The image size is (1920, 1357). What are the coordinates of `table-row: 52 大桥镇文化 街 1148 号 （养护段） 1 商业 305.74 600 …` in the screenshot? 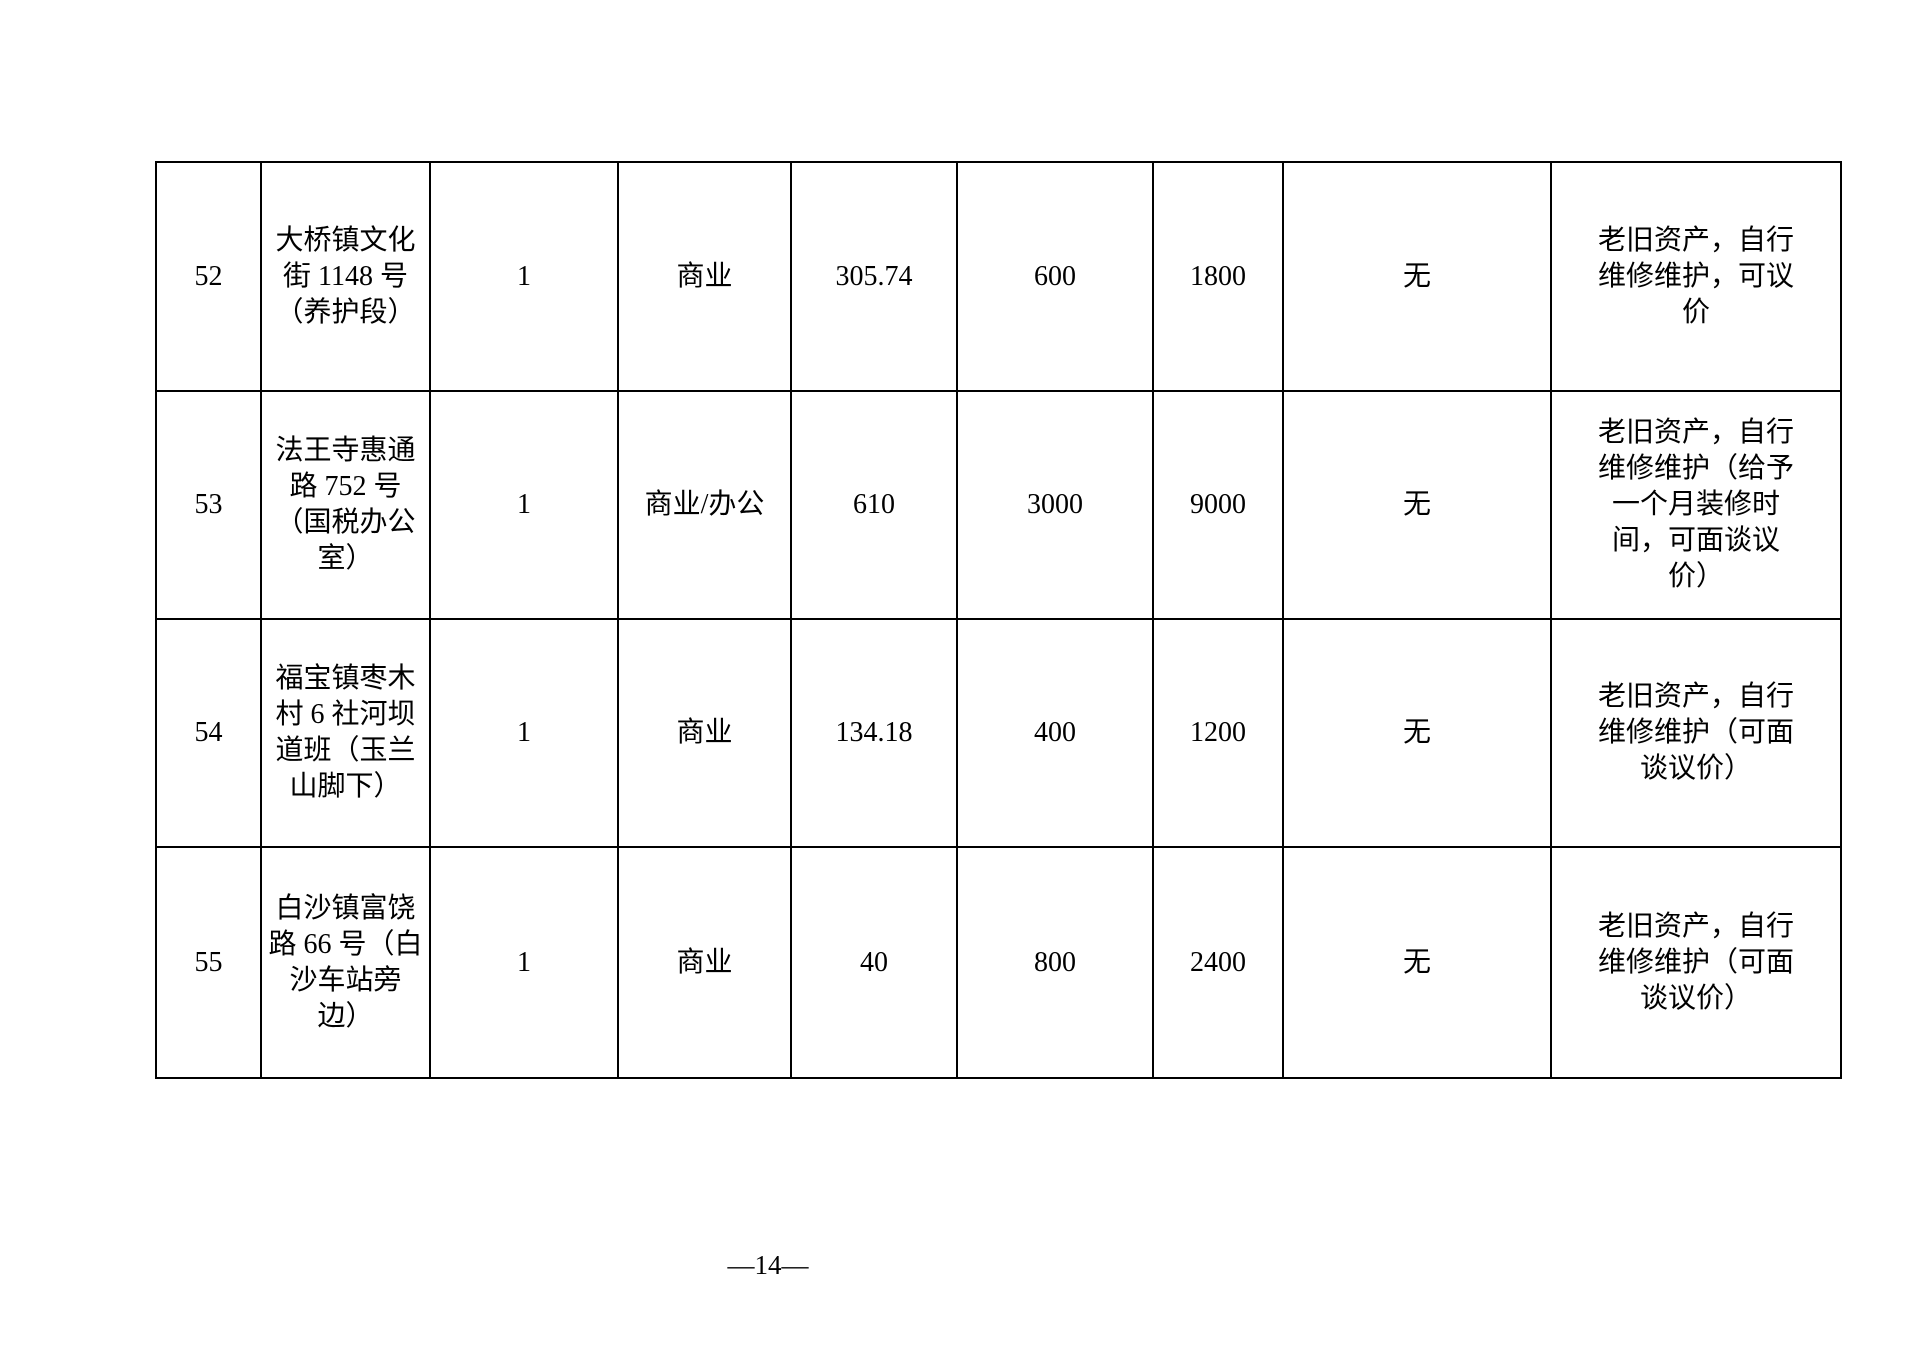 It's located at (998, 276).